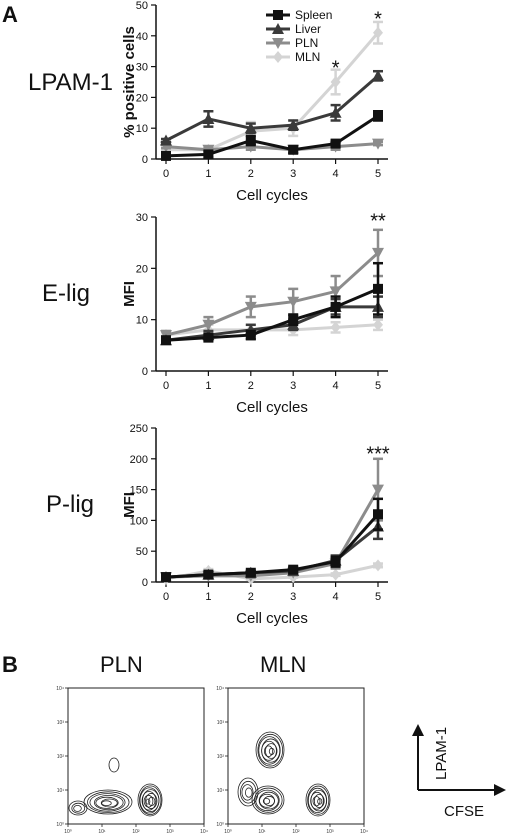  What do you see at coordinates (129, 82) in the screenshot?
I see `y-axis-title: % positive cells` at bounding box center [129, 82].